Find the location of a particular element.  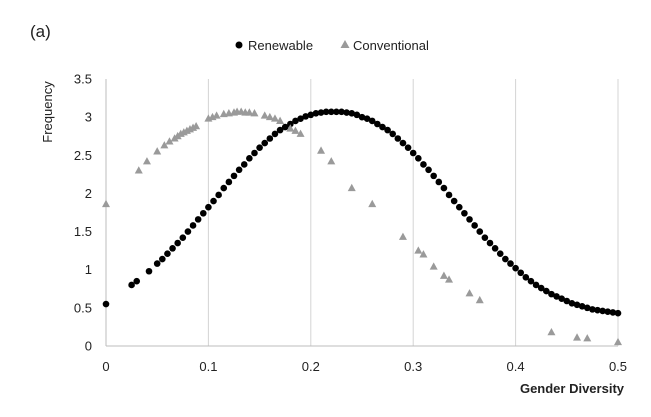

legend-label-renewable: Renewable is located at coordinates (280, 45).